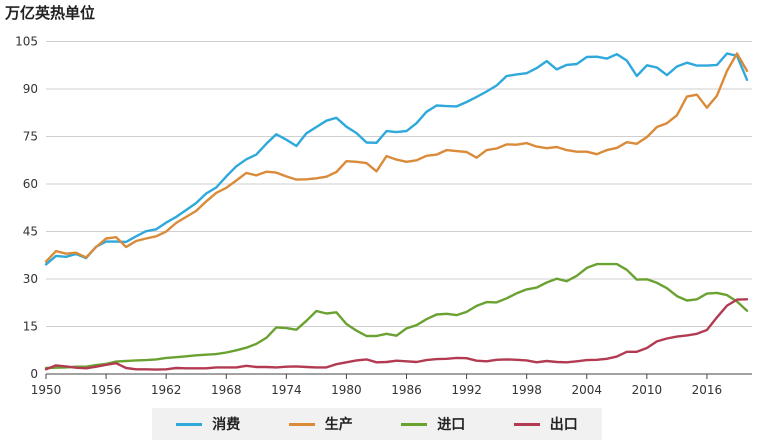 This screenshot has height=440, width=781. What do you see at coordinates (320, 424) in the screenshot?
I see `legend-item-production: 生产` at bounding box center [320, 424].